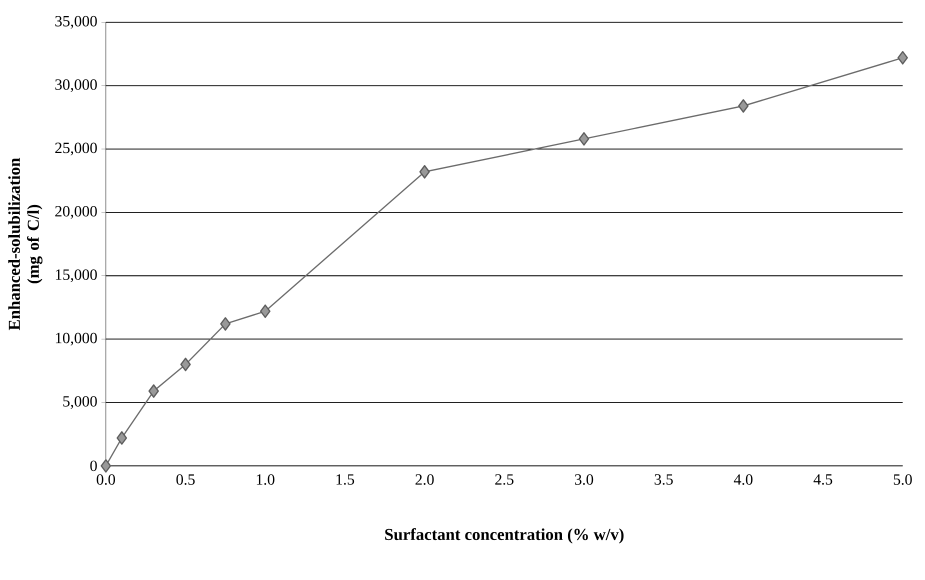 This screenshot has width=925, height=580. Describe the element at coordinates (663, 480) in the screenshot. I see `x-tick-label: 3.5` at that location.